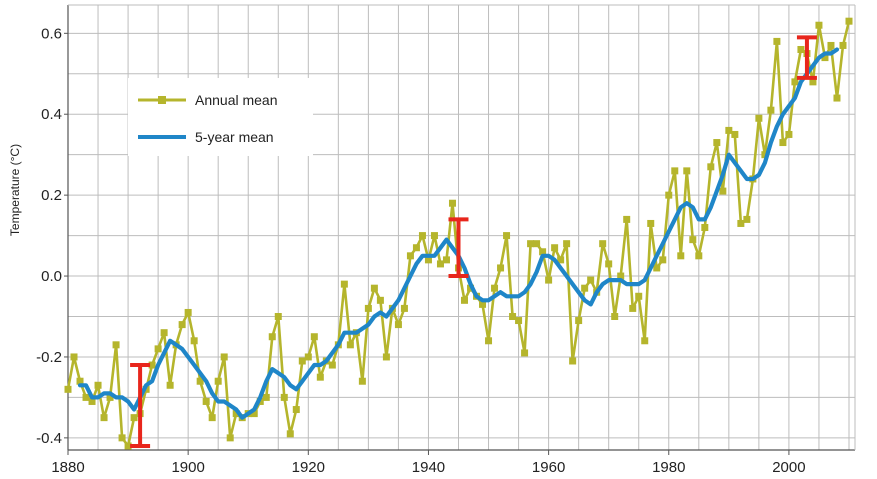 This screenshot has width=877, height=479. Describe the element at coordinates (236, 100) in the screenshot. I see `legend-annual-label: Annual mean` at that location.